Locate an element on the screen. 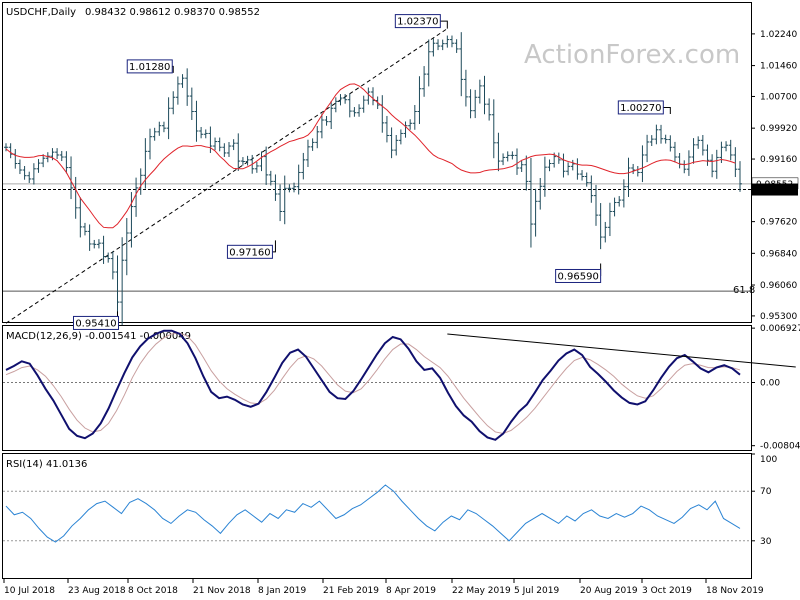  rsi-axis-tick-label: 30 is located at coordinates (766, 542).